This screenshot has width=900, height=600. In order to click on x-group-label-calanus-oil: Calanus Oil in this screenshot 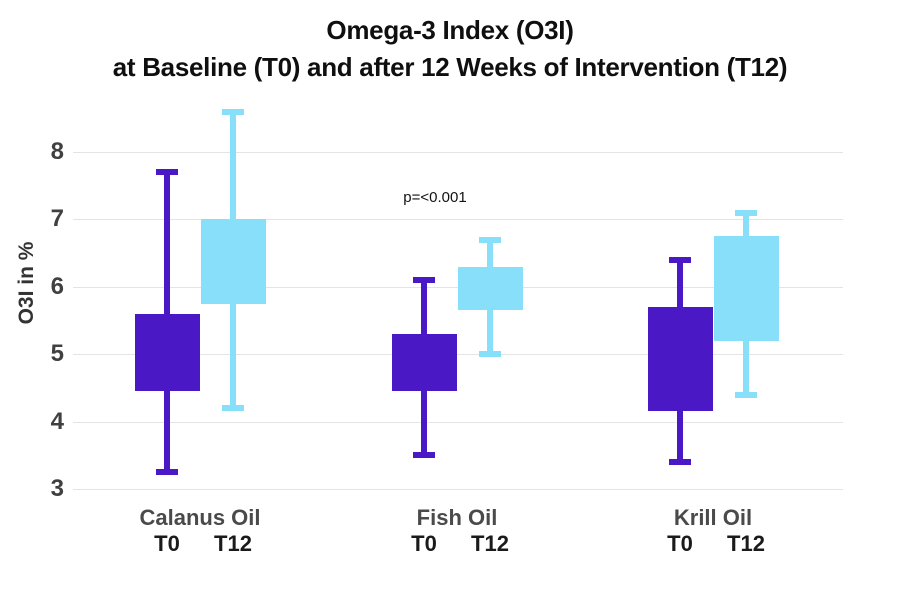, I will do `click(200, 517)`.